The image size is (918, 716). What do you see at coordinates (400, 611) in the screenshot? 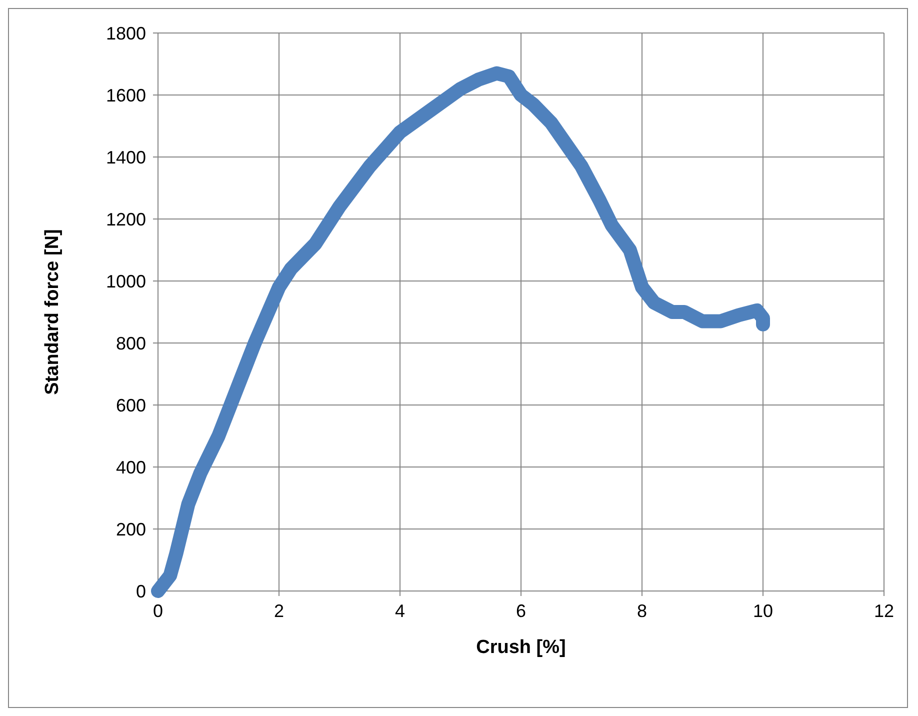
I see `x-tick-label: 4` at bounding box center [400, 611].